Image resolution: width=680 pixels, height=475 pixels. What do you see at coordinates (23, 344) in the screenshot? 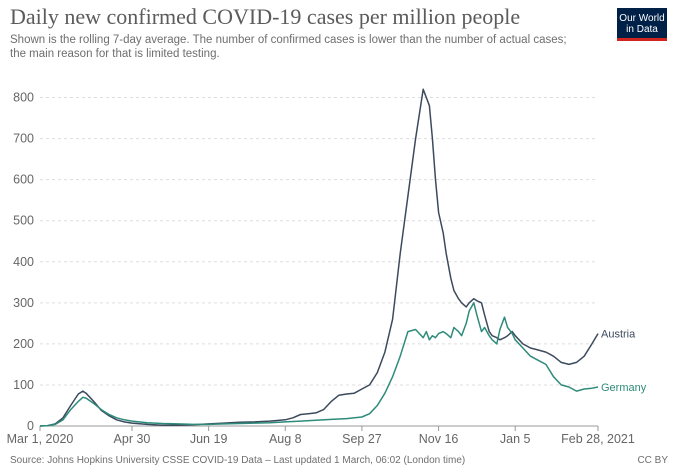
I see `y-tick-label: 200` at bounding box center [23, 344].